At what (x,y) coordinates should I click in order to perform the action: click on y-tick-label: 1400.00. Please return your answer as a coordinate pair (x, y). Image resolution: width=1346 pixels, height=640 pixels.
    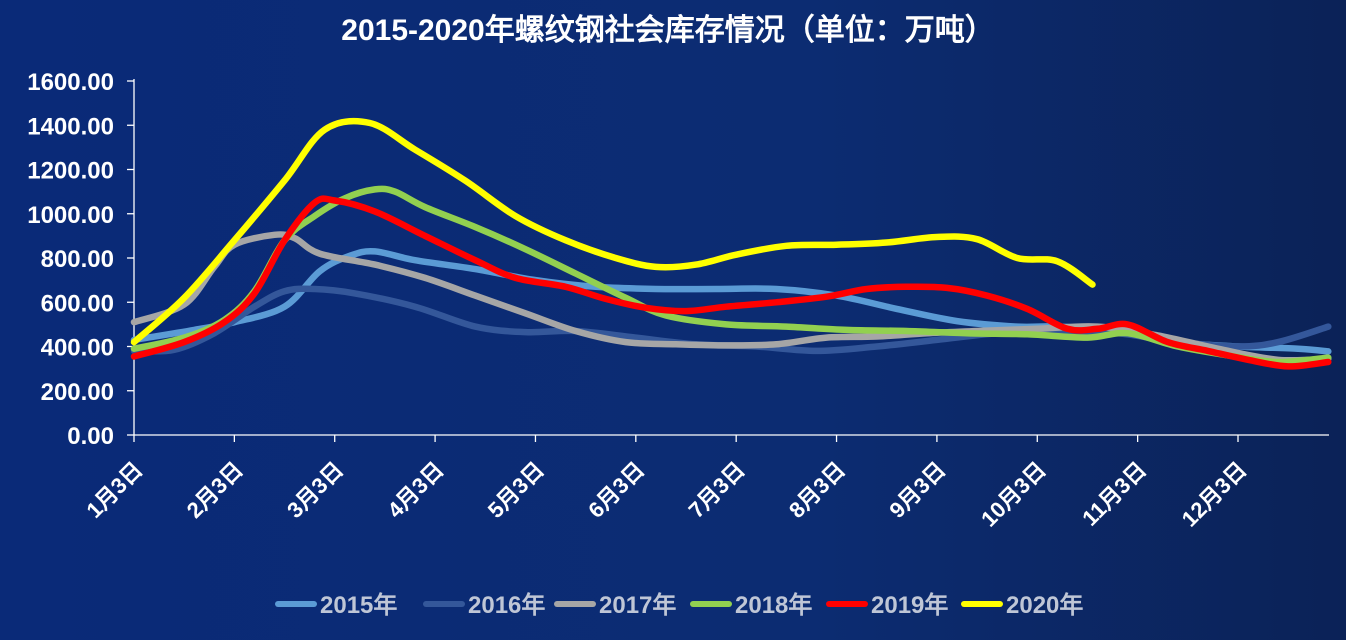
    Looking at the image, I should click on (70, 126).